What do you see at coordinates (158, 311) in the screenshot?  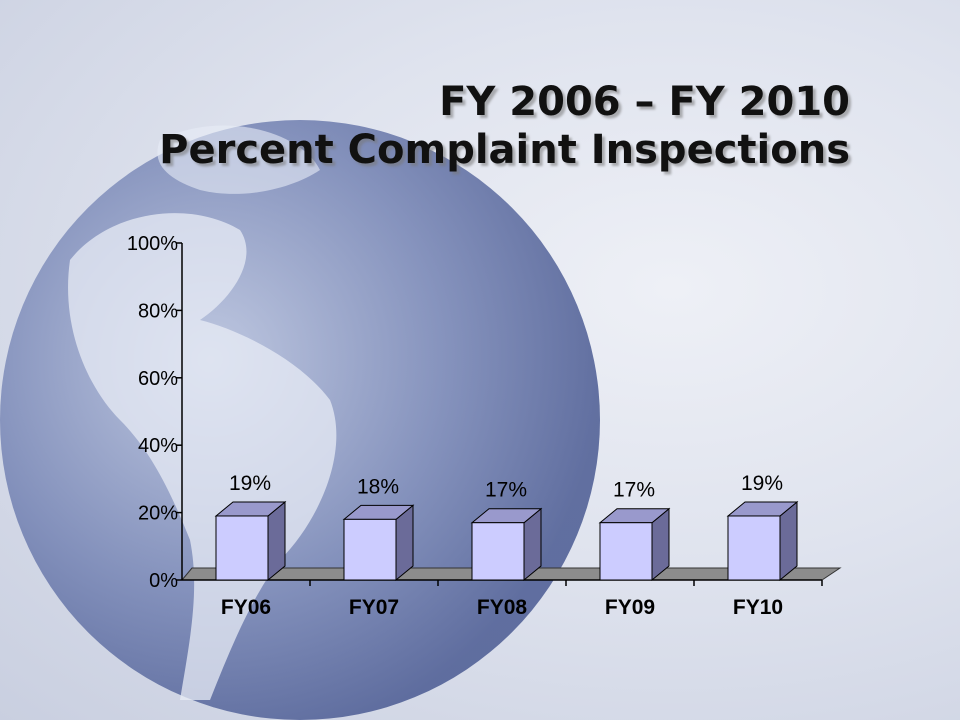 I see `y-tick-label: 80%` at bounding box center [158, 311].